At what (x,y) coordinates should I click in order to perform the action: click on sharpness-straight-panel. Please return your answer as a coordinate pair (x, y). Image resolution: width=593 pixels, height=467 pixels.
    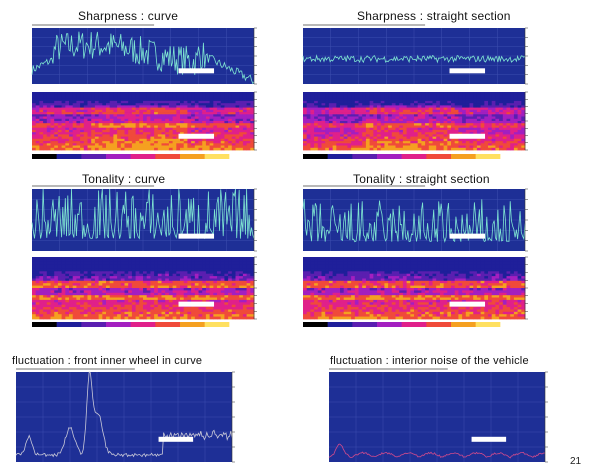
    Looking at the image, I should click on (419, 92).